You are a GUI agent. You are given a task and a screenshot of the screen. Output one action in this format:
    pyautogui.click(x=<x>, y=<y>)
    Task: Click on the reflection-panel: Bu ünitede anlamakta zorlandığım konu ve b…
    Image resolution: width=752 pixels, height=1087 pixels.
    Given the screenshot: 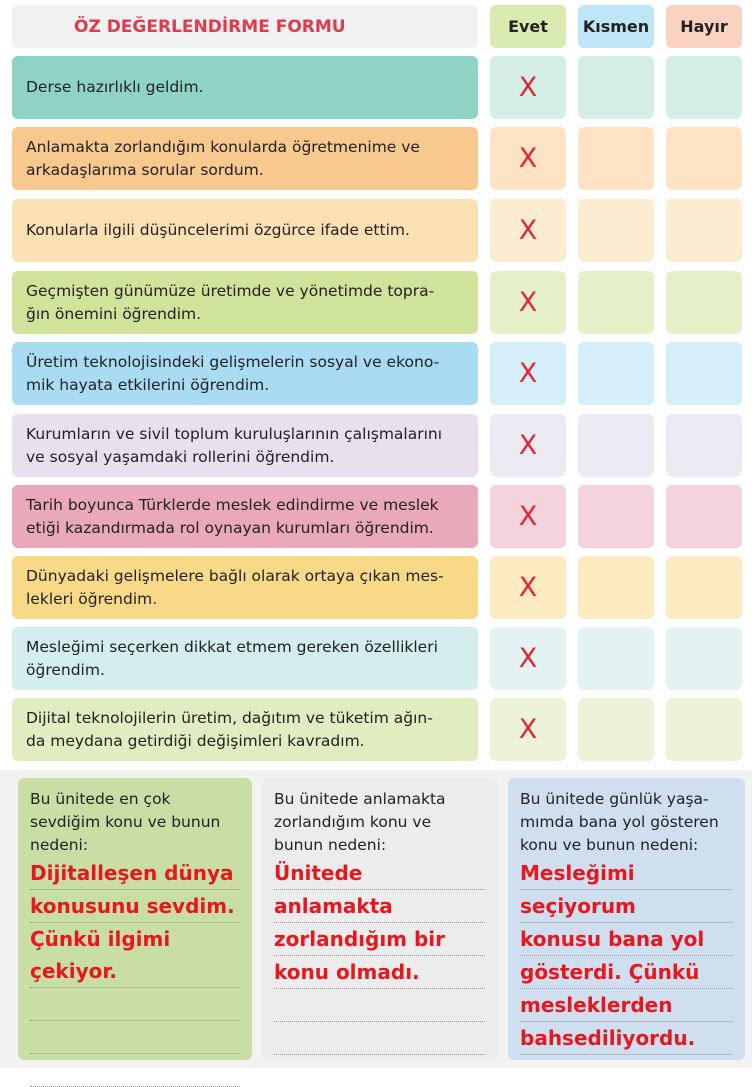 What is the action you would take?
    pyautogui.click(x=379, y=919)
    